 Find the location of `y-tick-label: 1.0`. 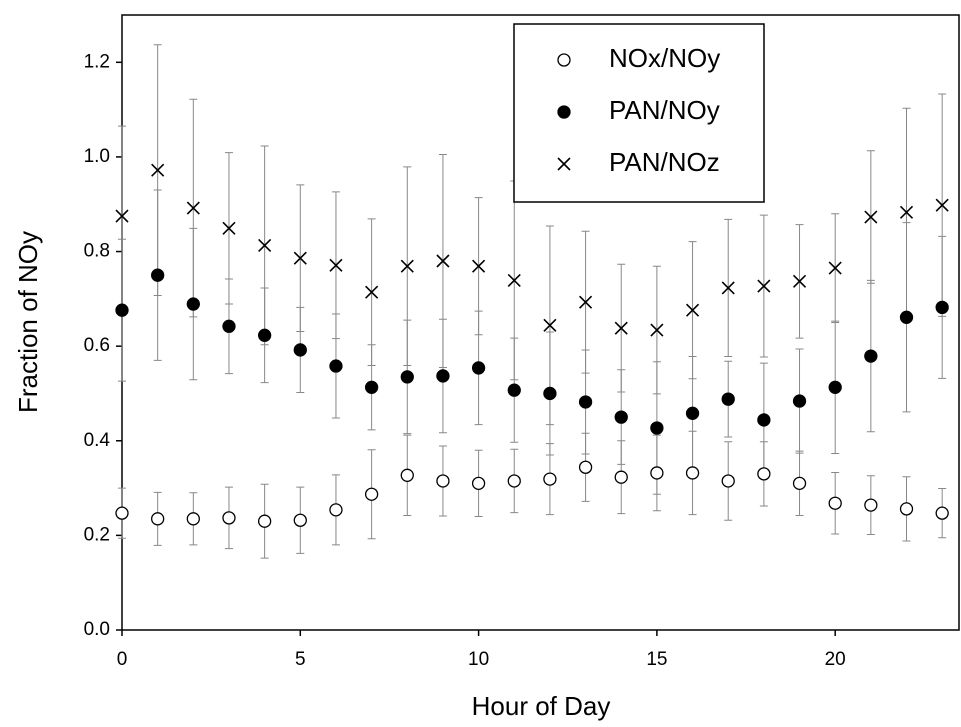

y-tick-label: 1.0 is located at coordinates (97, 156).